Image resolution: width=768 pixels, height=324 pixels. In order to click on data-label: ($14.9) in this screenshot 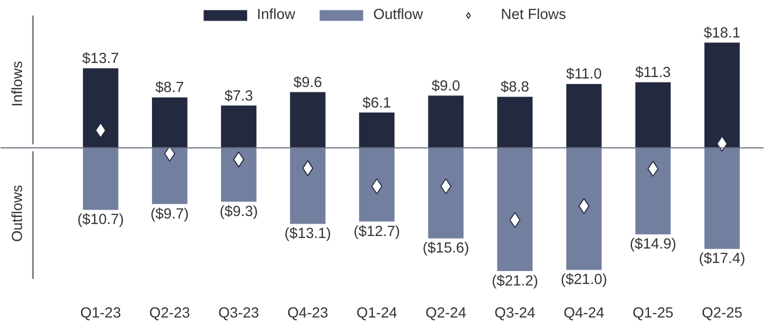, I will do `click(653, 244)`.